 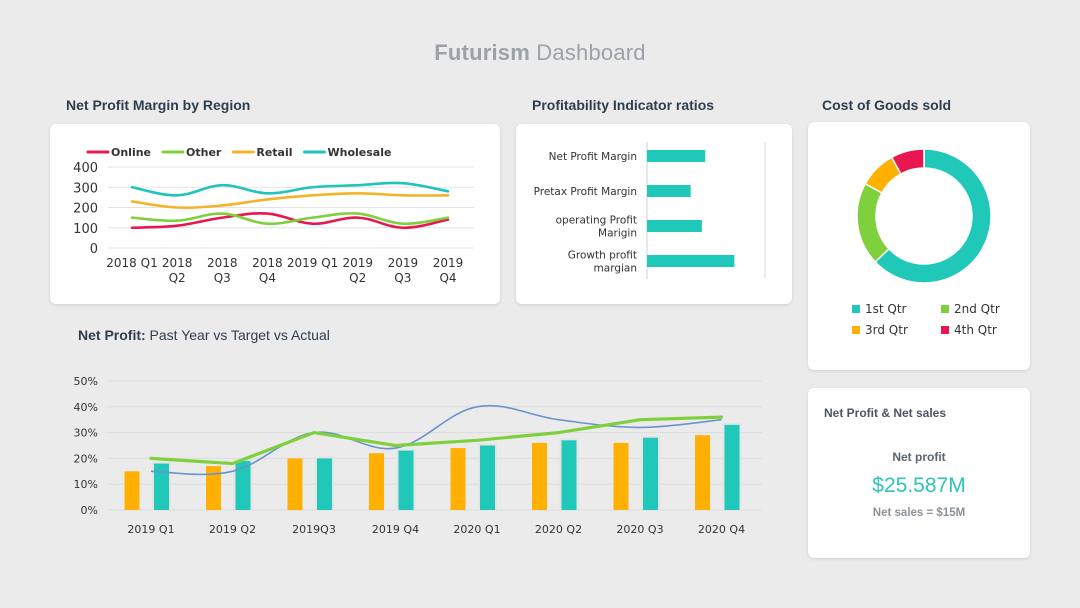 I want to click on ratio-bar-pretax-profit-margin, so click(x=669, y=191).